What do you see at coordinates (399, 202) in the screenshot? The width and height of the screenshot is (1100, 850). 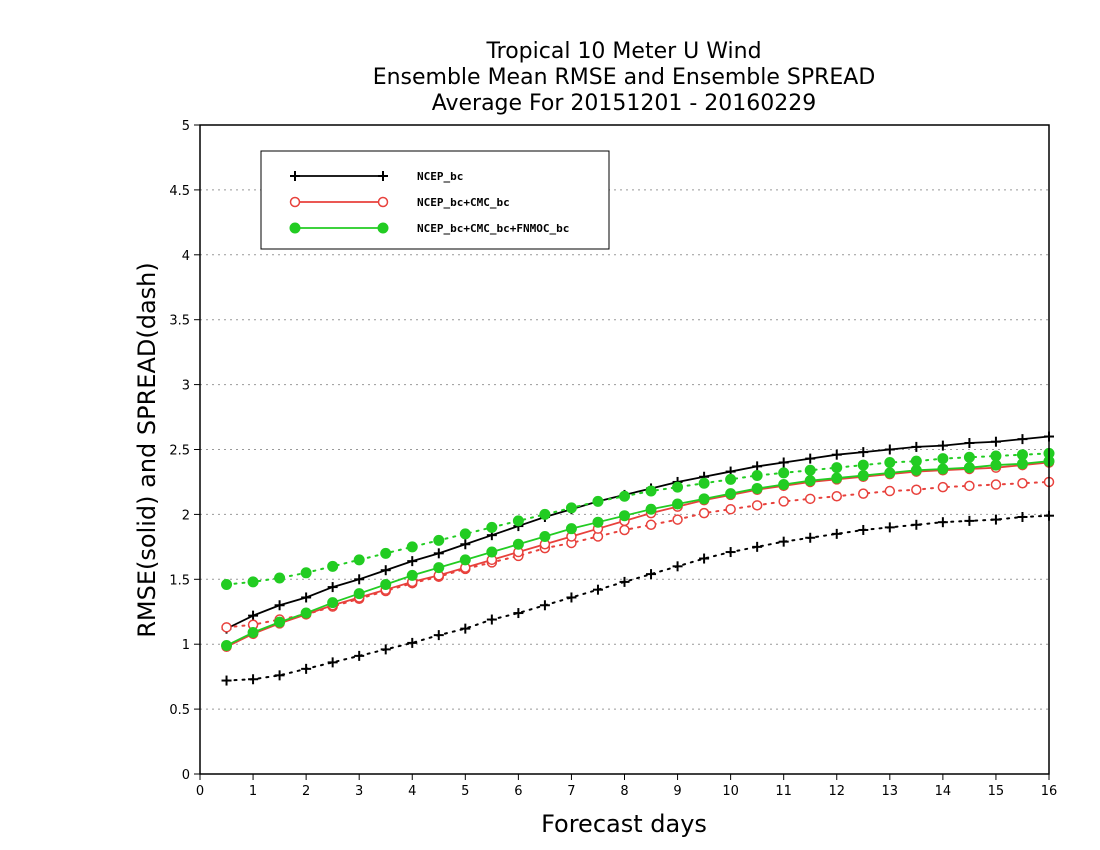 I see `legend-item-1: NCEP_bc+CMC_bc` at bounding box center [399, 202].